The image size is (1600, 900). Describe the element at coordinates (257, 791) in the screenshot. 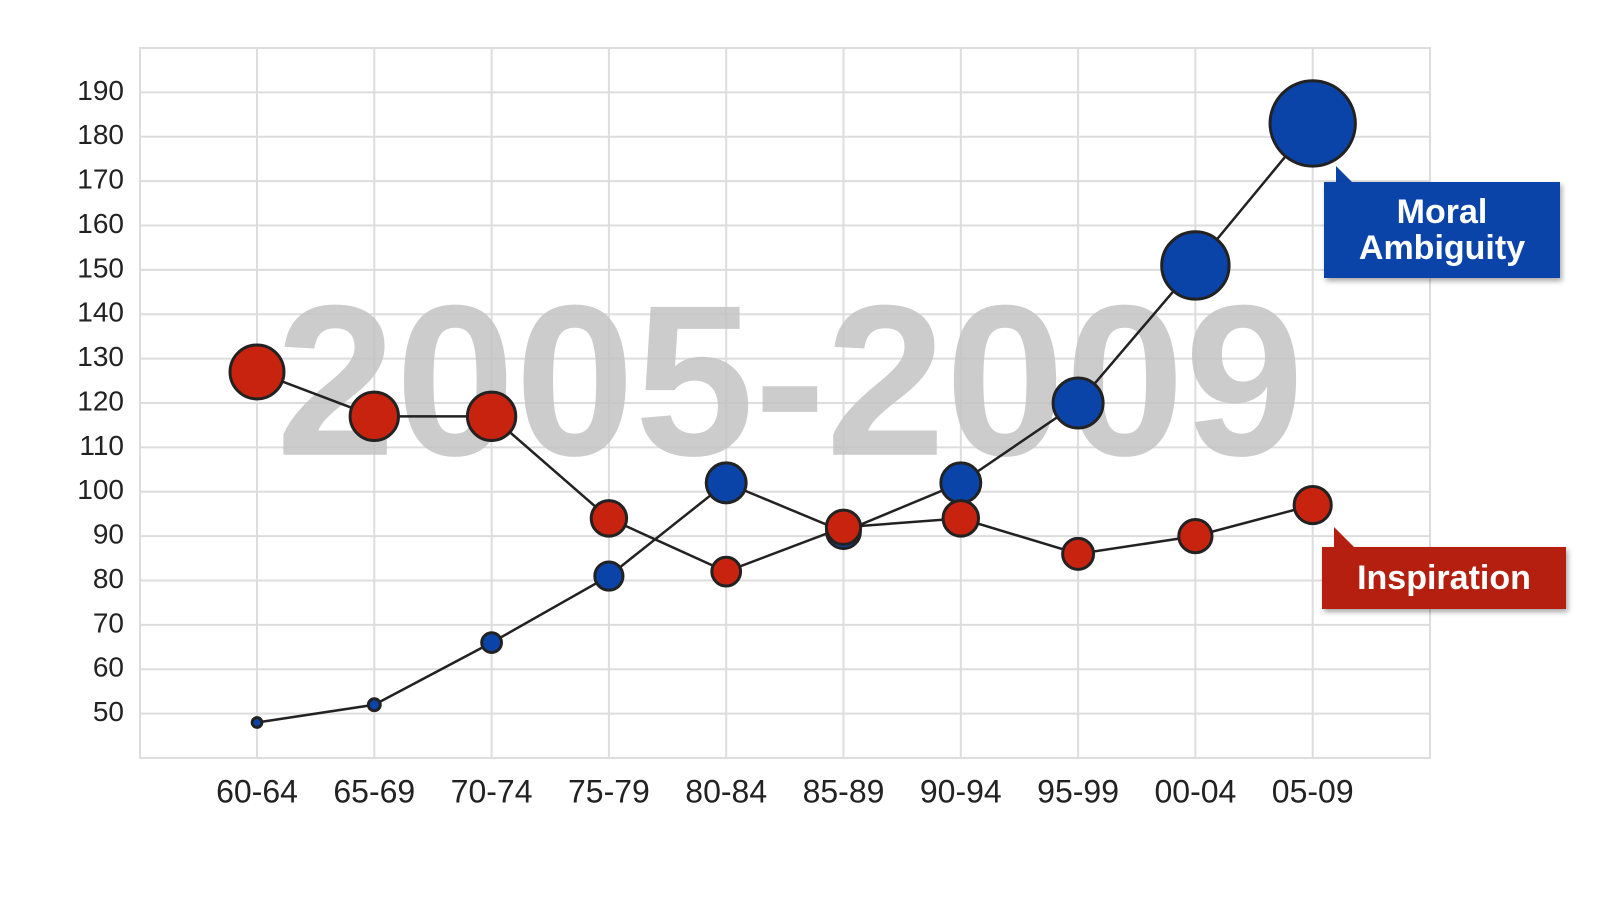

I see `x-tick-label: 60-64` at that location.